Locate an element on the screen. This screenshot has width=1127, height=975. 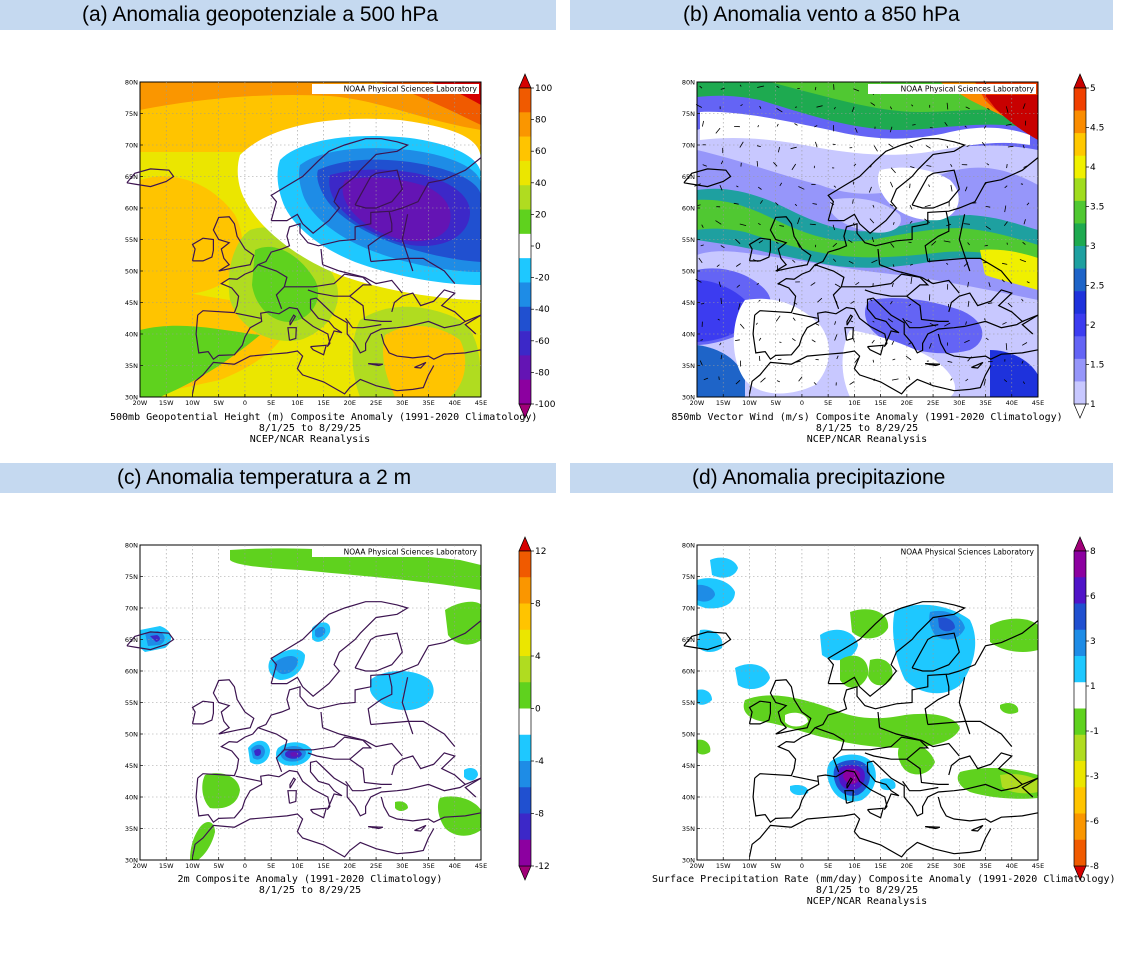
lon-label-a-6: 10E is located at coordinates (297, 403).